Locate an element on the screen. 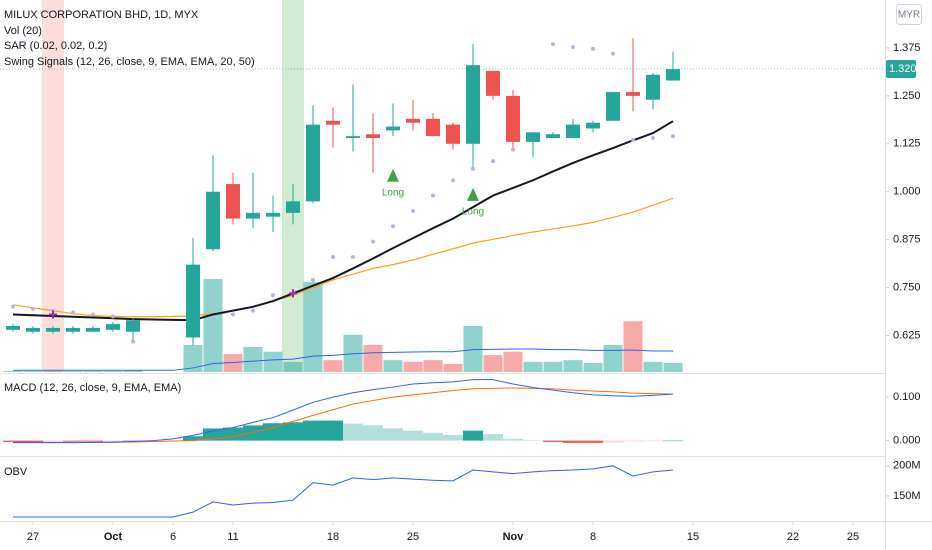 This screenshot has height=550, width=932. x-tick-label: 27 is located at coordinates (33, 537).